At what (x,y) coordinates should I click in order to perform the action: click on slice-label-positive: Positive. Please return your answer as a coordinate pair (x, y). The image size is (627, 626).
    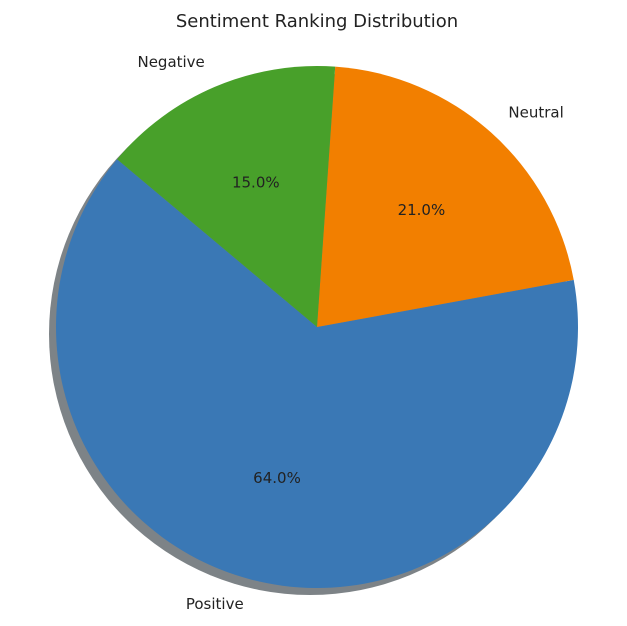
    Looking at the image, I should click on (215, 604).